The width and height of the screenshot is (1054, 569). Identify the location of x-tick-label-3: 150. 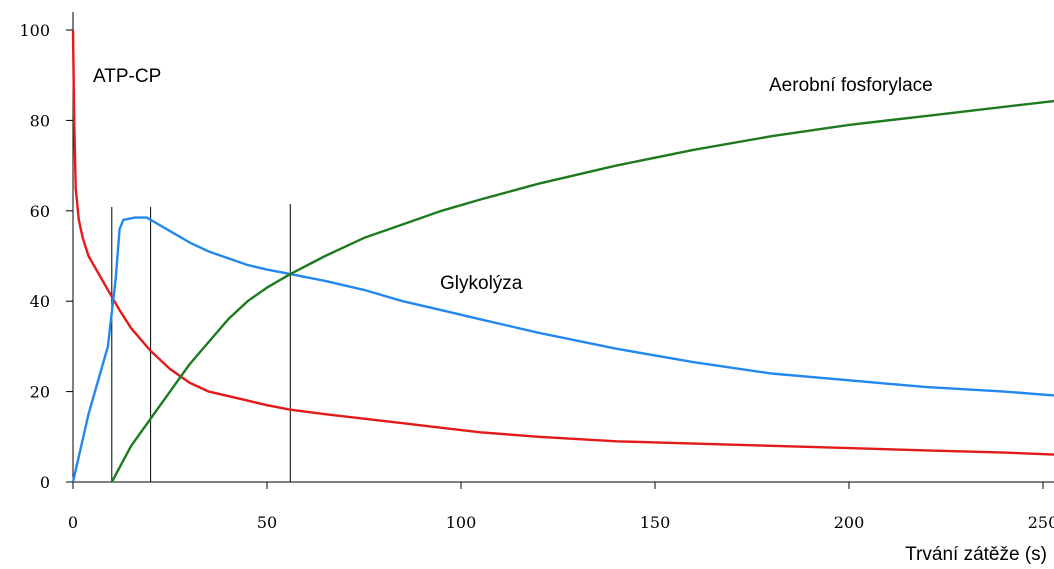
(655, 522).